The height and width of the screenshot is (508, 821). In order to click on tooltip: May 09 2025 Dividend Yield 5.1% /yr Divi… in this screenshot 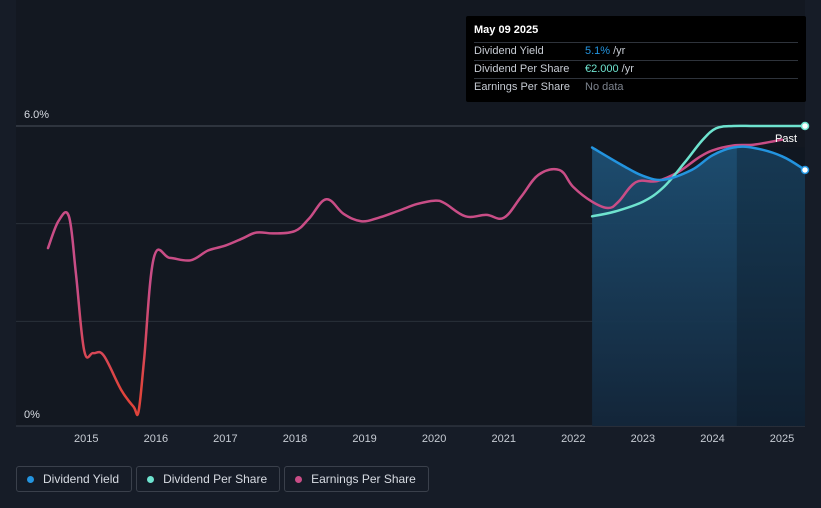, I will do `click(636, 59)`.